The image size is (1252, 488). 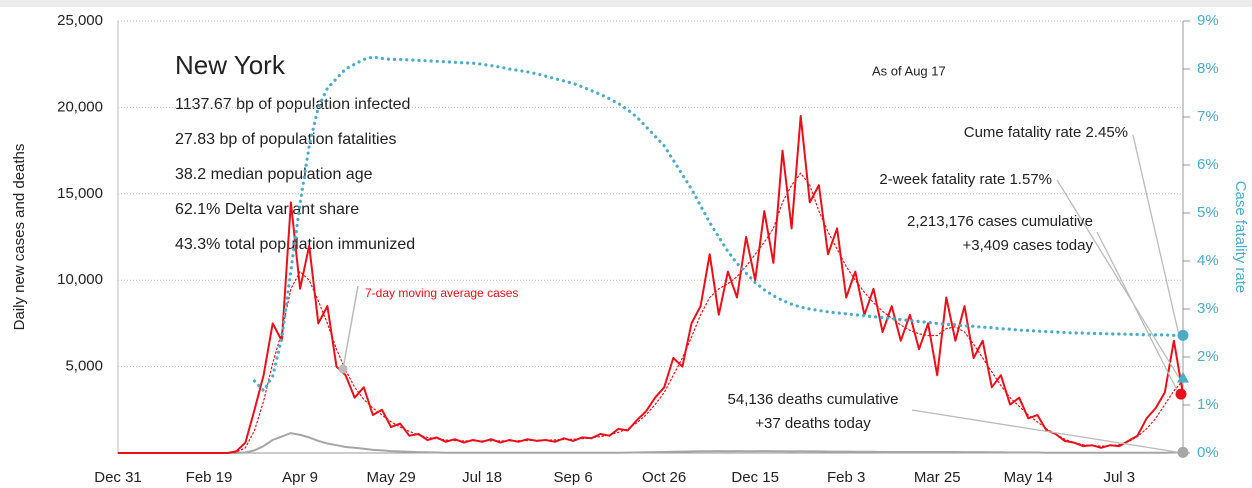 I want to click on y2-tick-label: 3%, so click(x=1208, y=308).